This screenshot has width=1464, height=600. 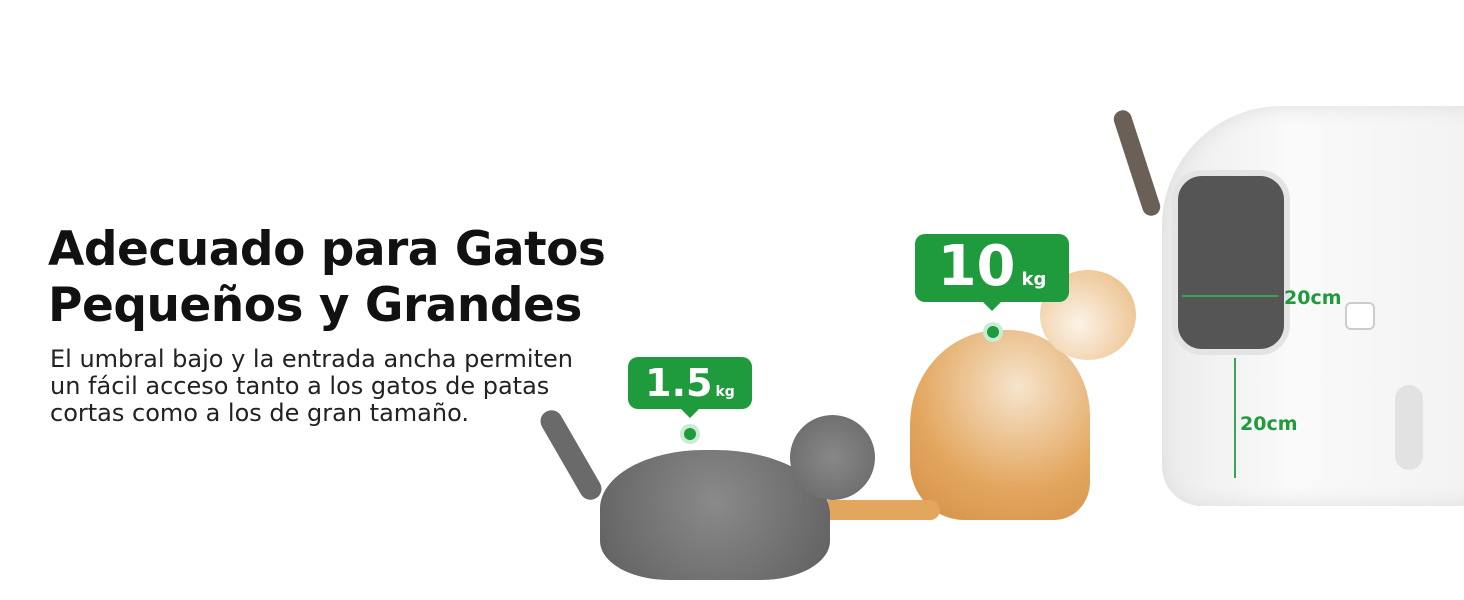 I want to click on small-cat-weight-badge: 1.5 kg, so click(x=690, y=387).